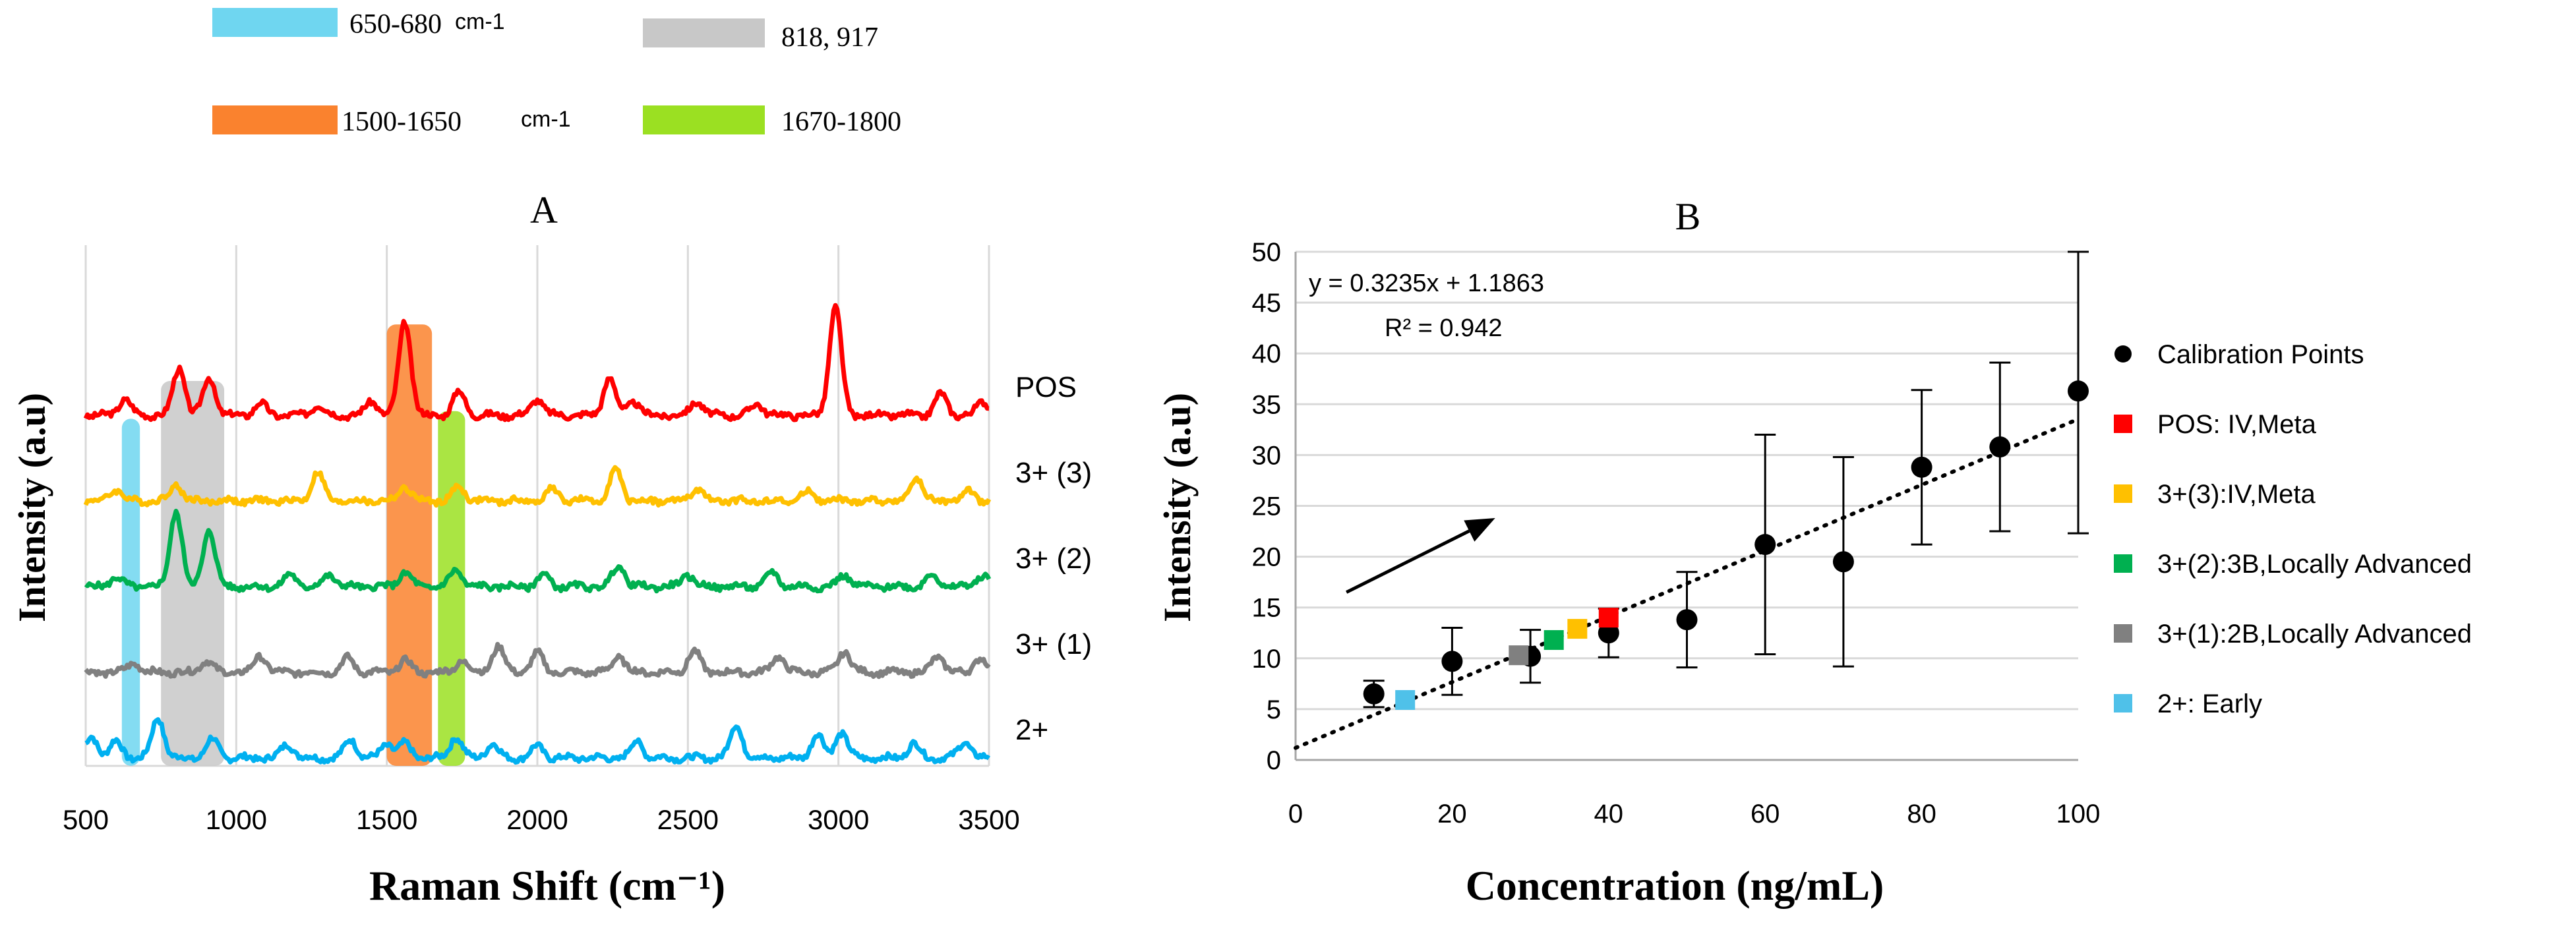  What do you see at coordinates (2236, 494) in the screenshot?
I see `chart-b-legend-label-3-3-iv-meta: 3+(3):IV,Meta` at bounding box center [2236, 494].